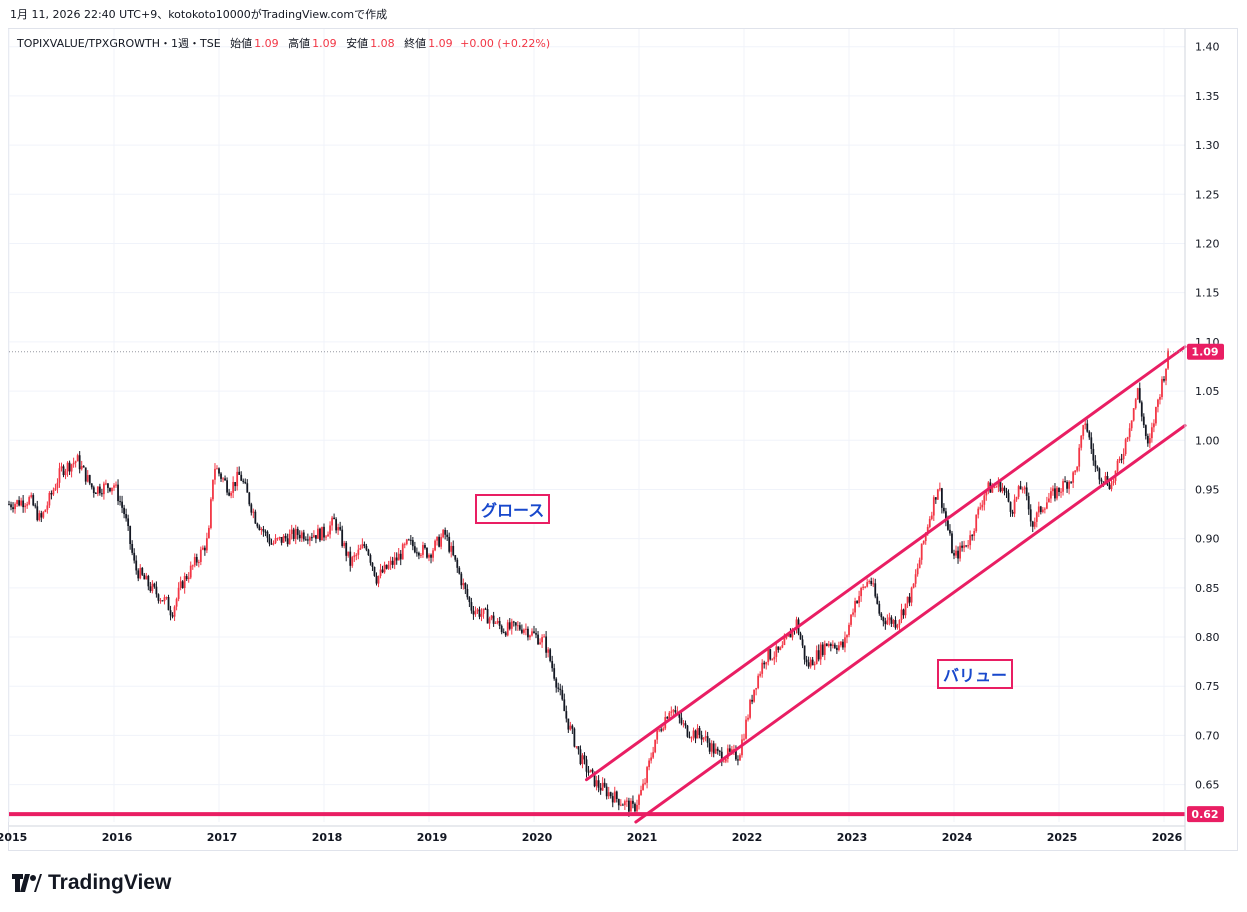  I want to click on y-tick-label: 1.15, so click(1207, 293).